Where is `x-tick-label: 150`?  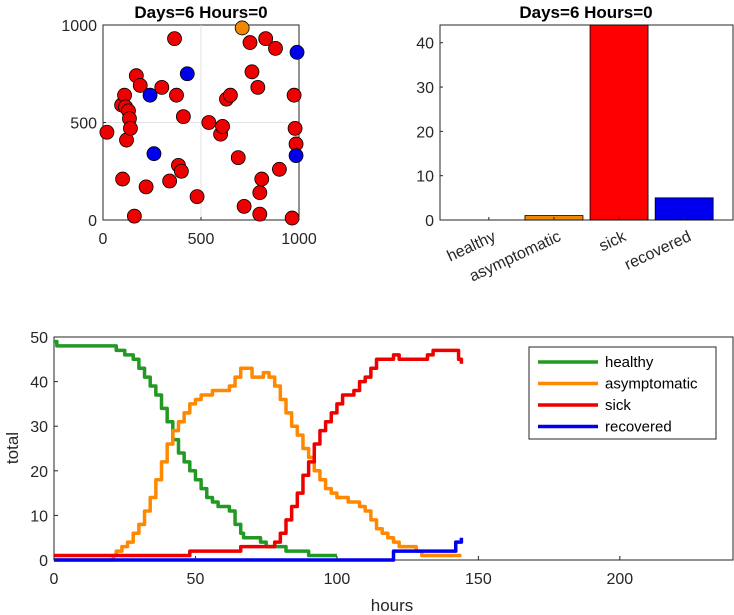
x-tick-label: 150 is located at coordinates (478, 579).